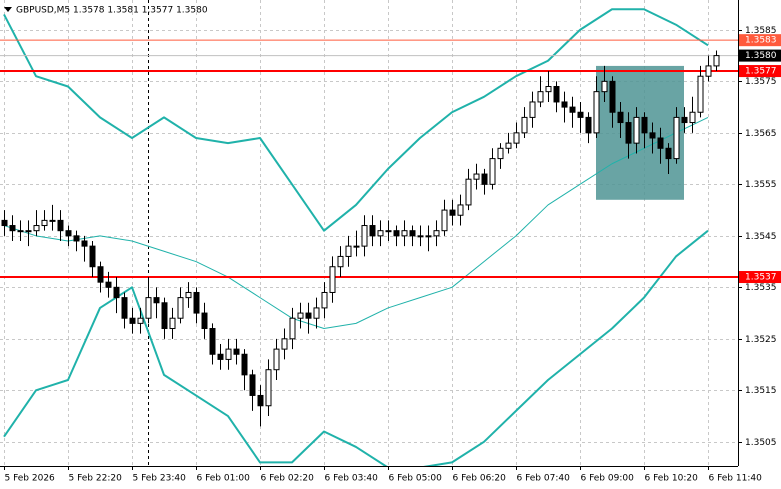 The height and width of the screenshot is (489, 781). I want to click on price-label: 1.3580, so click(761, 56).